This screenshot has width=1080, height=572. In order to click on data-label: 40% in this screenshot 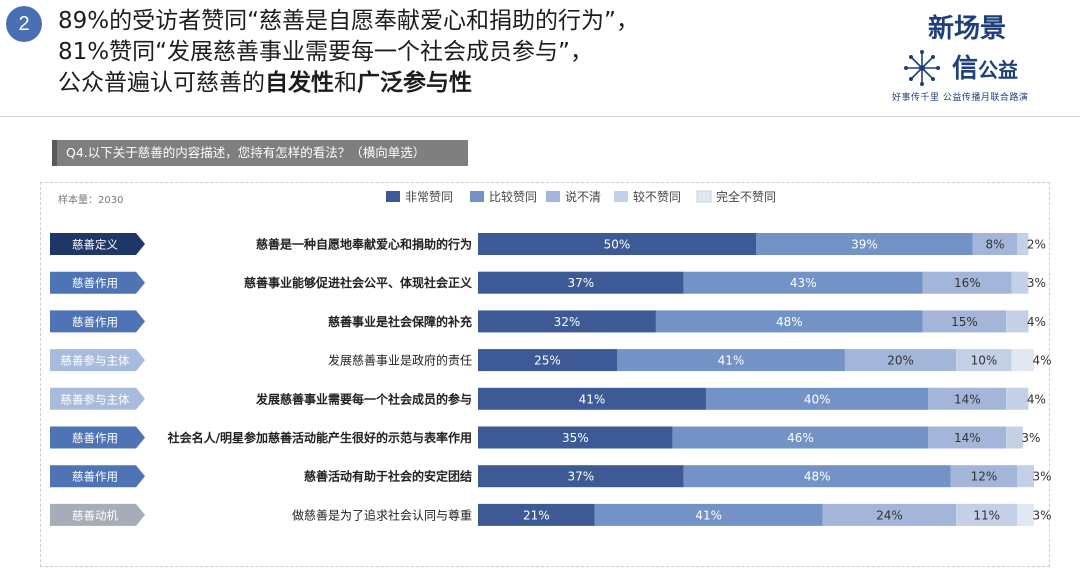, I will do `click(817, 399)`.